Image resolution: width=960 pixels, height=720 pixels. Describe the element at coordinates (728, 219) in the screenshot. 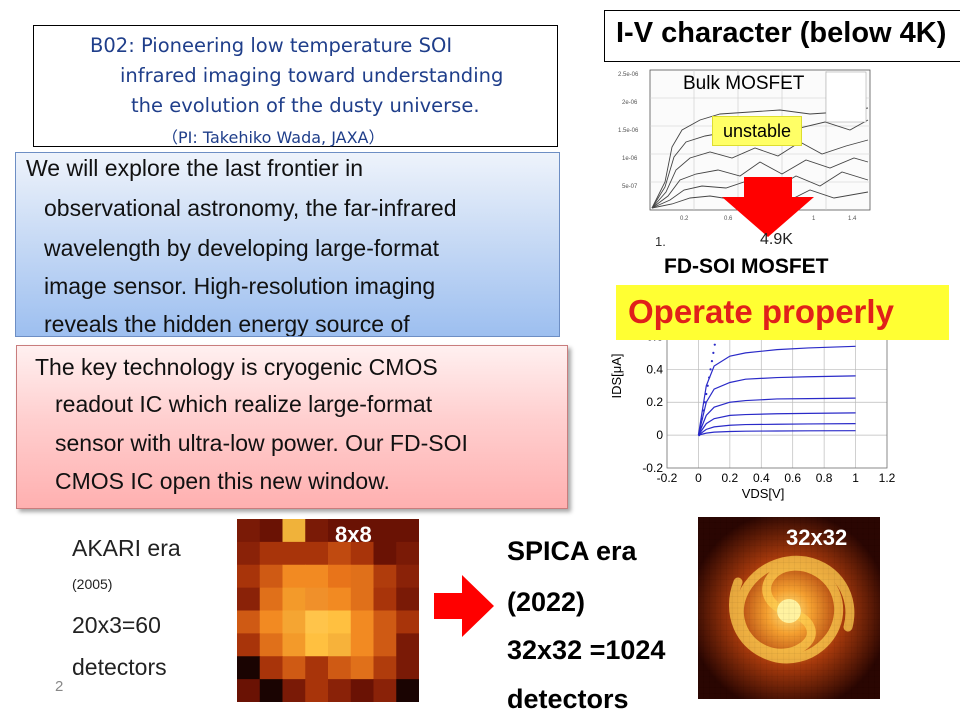

I see `svg-text: 0.6` at that location.